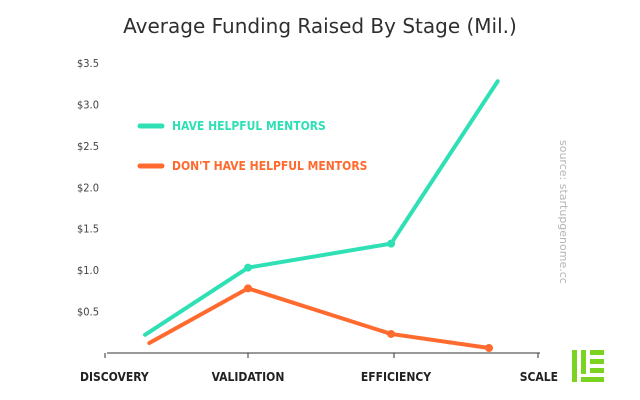  I want to click on y-tick-label: $0.5, so click(88, 312).